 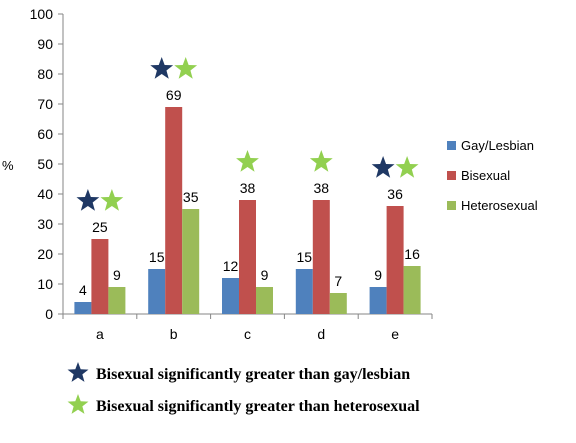 I want to click on data-label: 16, so click(x=412, y=254).